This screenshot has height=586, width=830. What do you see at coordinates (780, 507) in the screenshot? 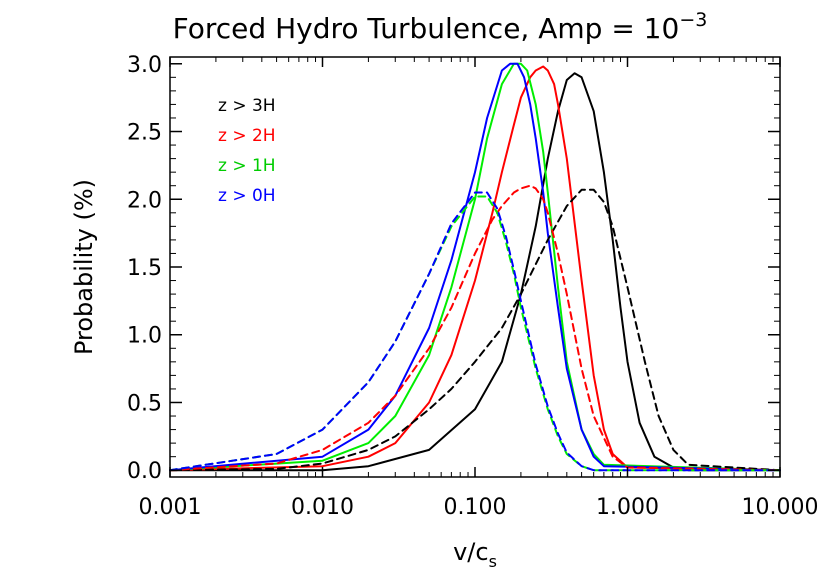
I see `x-tick-label: 10.000` at bounding box center [780, 507].